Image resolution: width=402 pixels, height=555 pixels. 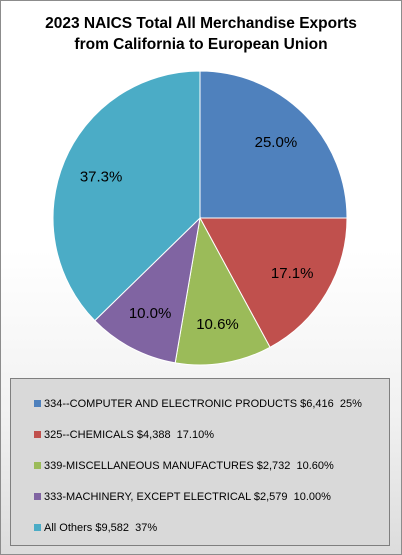 What do you see at coordinates (200, 527) in the screenshot?
I see `legend-item: All Others $9,582 37%` at bounding box center [200, 527].